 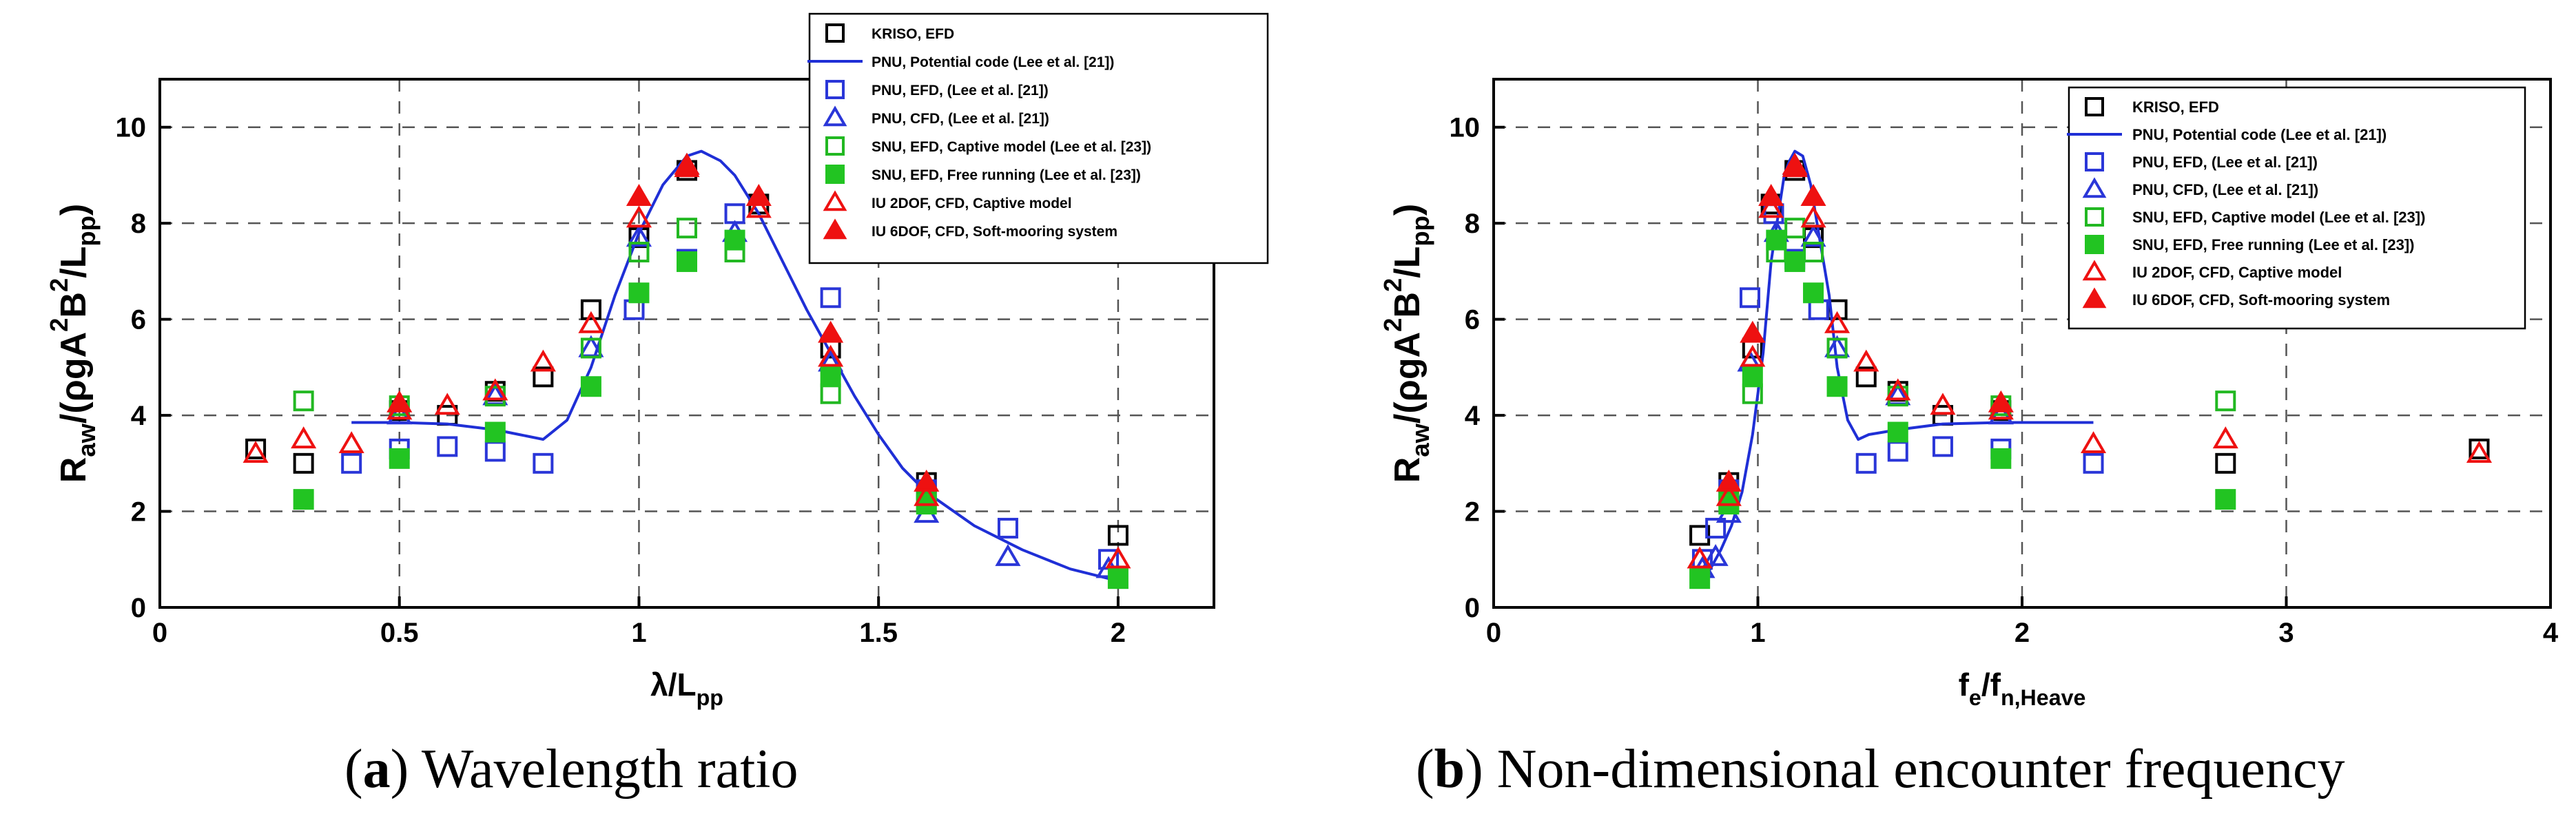 I want to click on x-tick-label-3: 1.5, so click(x=878, y=633).